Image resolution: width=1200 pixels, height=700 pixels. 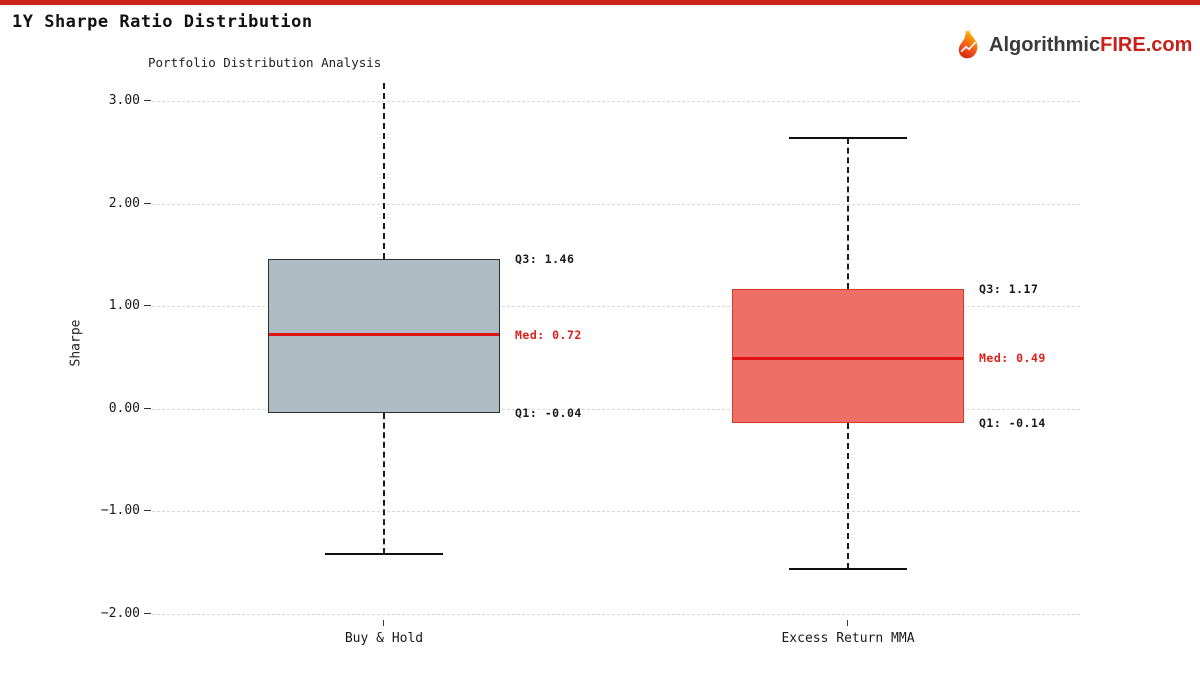 I want to click on q3-annotation: Q3: 1.17, so click(x=1009, y=288).